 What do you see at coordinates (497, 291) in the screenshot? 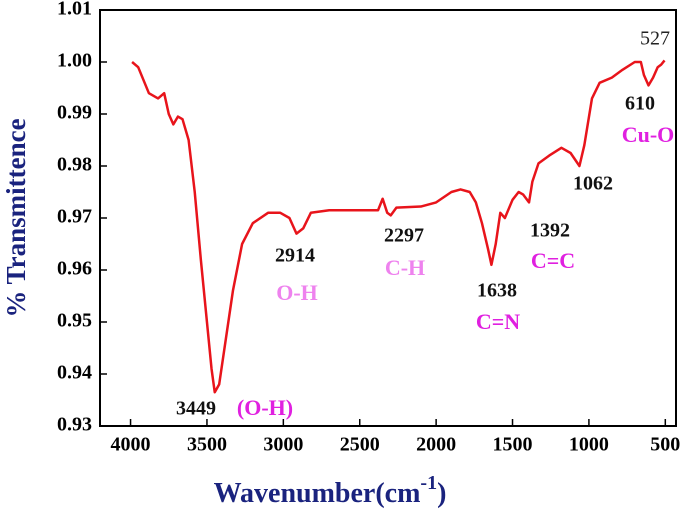
I see `annotation: 1638` at bounding box center [497, 291].